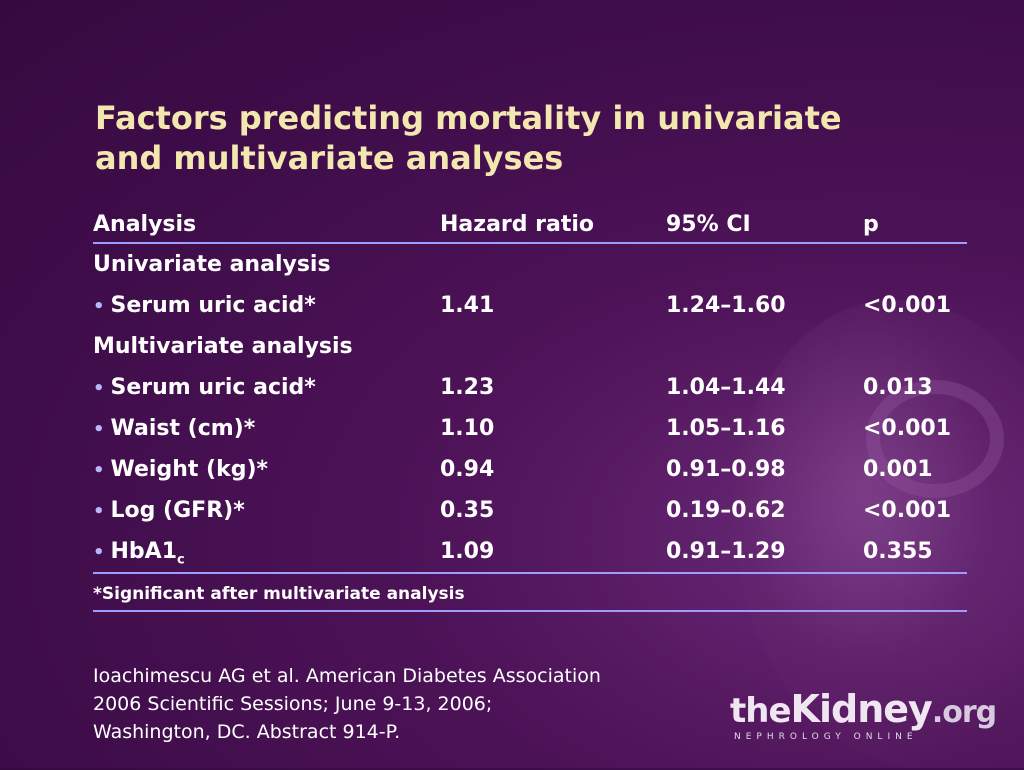 The image size is (1024, 770). I want to click on p-value-cell: 0.013, so click(898, 387).